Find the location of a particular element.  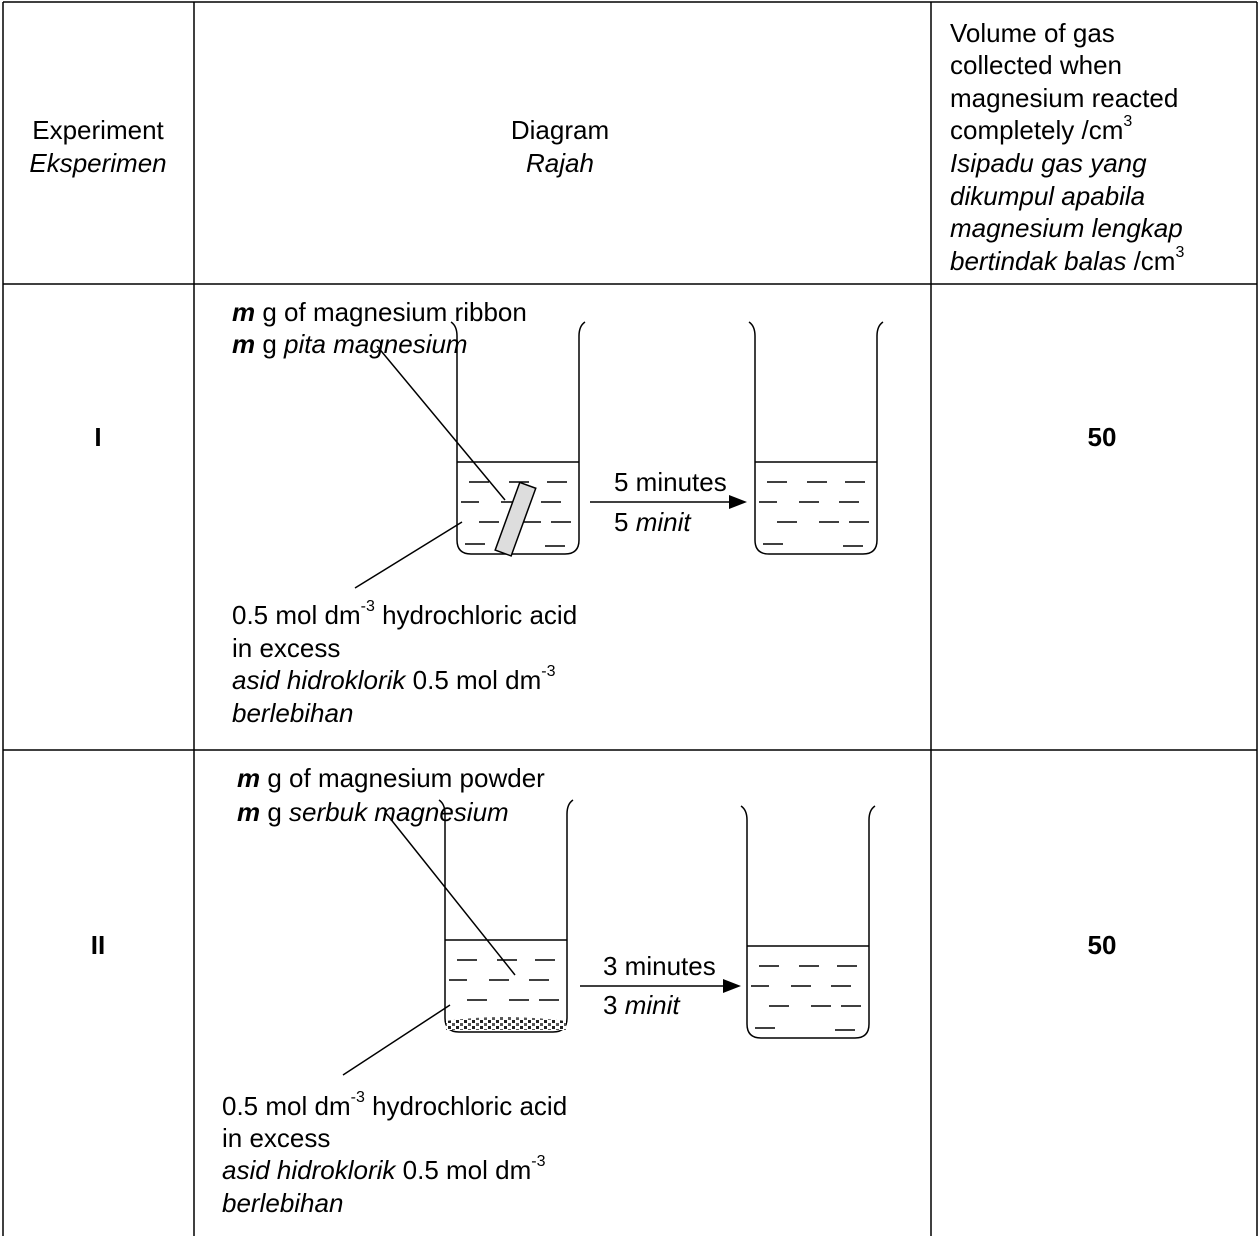

header-volume-ms: Isipadu gas yang is located at coordinates (1048, 163).